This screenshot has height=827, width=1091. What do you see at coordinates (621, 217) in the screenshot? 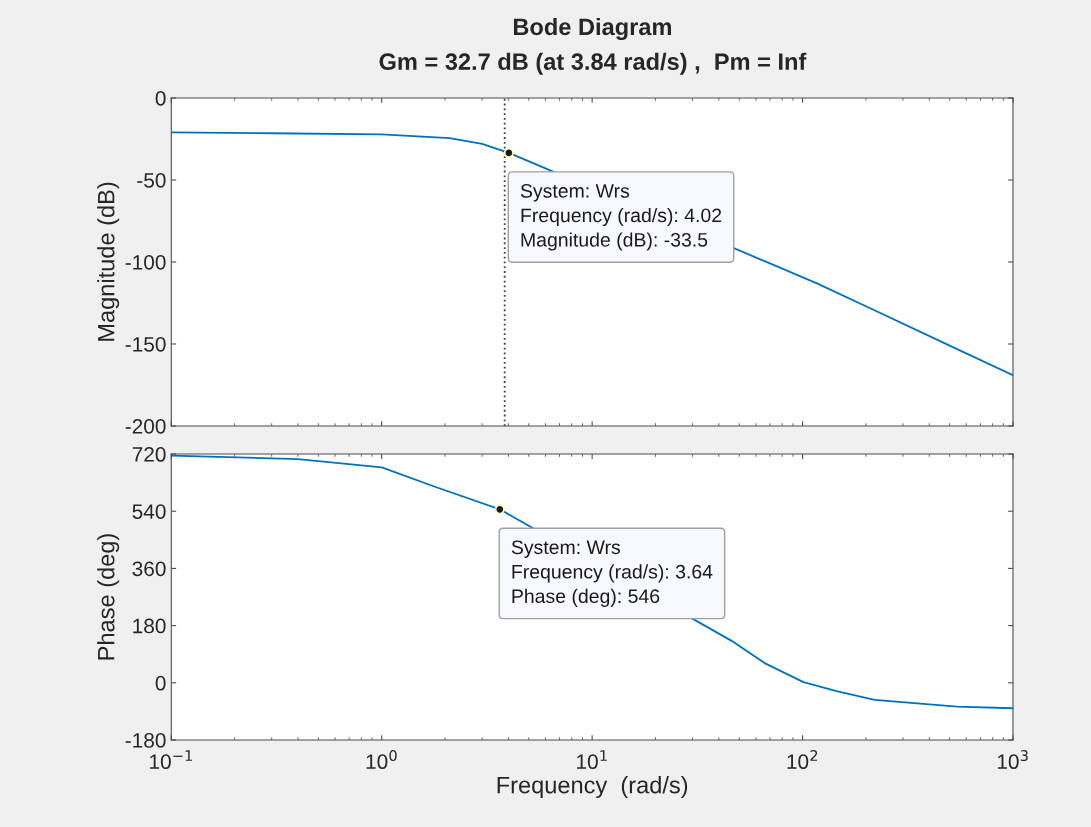
I see `annotation: System: Wrs Frequency (rad/s): 4.02 Magnitude (dB): -33.5` at bounding box center [621, 217].